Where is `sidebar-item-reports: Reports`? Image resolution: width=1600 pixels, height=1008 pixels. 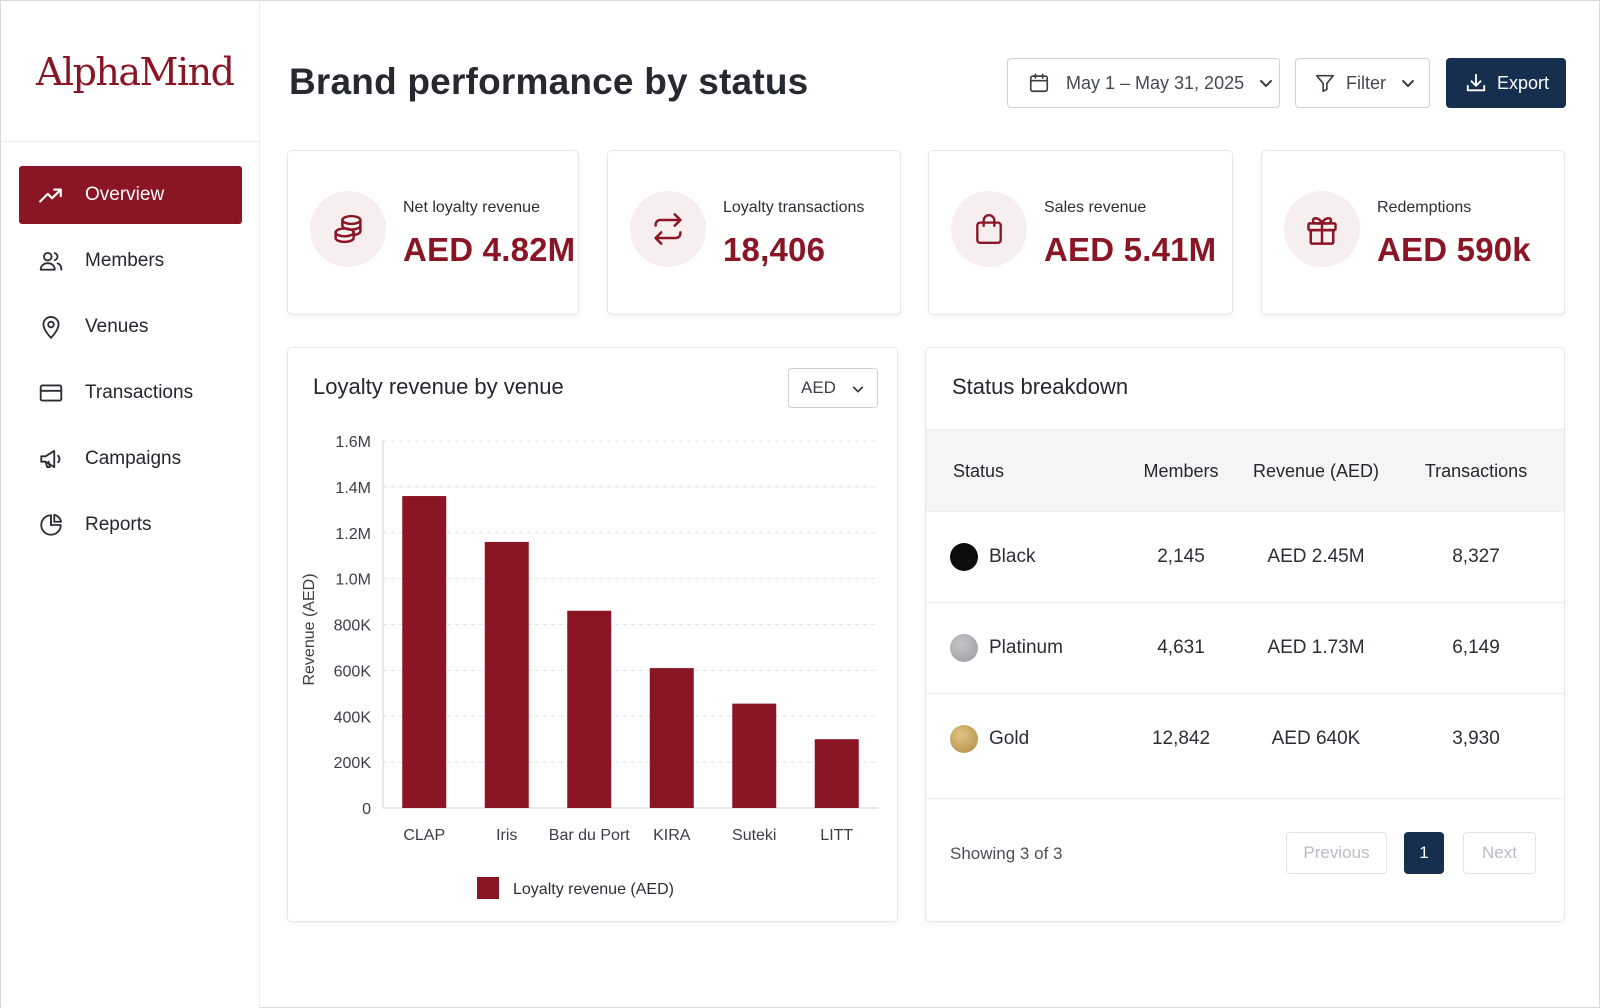
sidebar-item-reports: Reports is located at coordinates (130, 525).